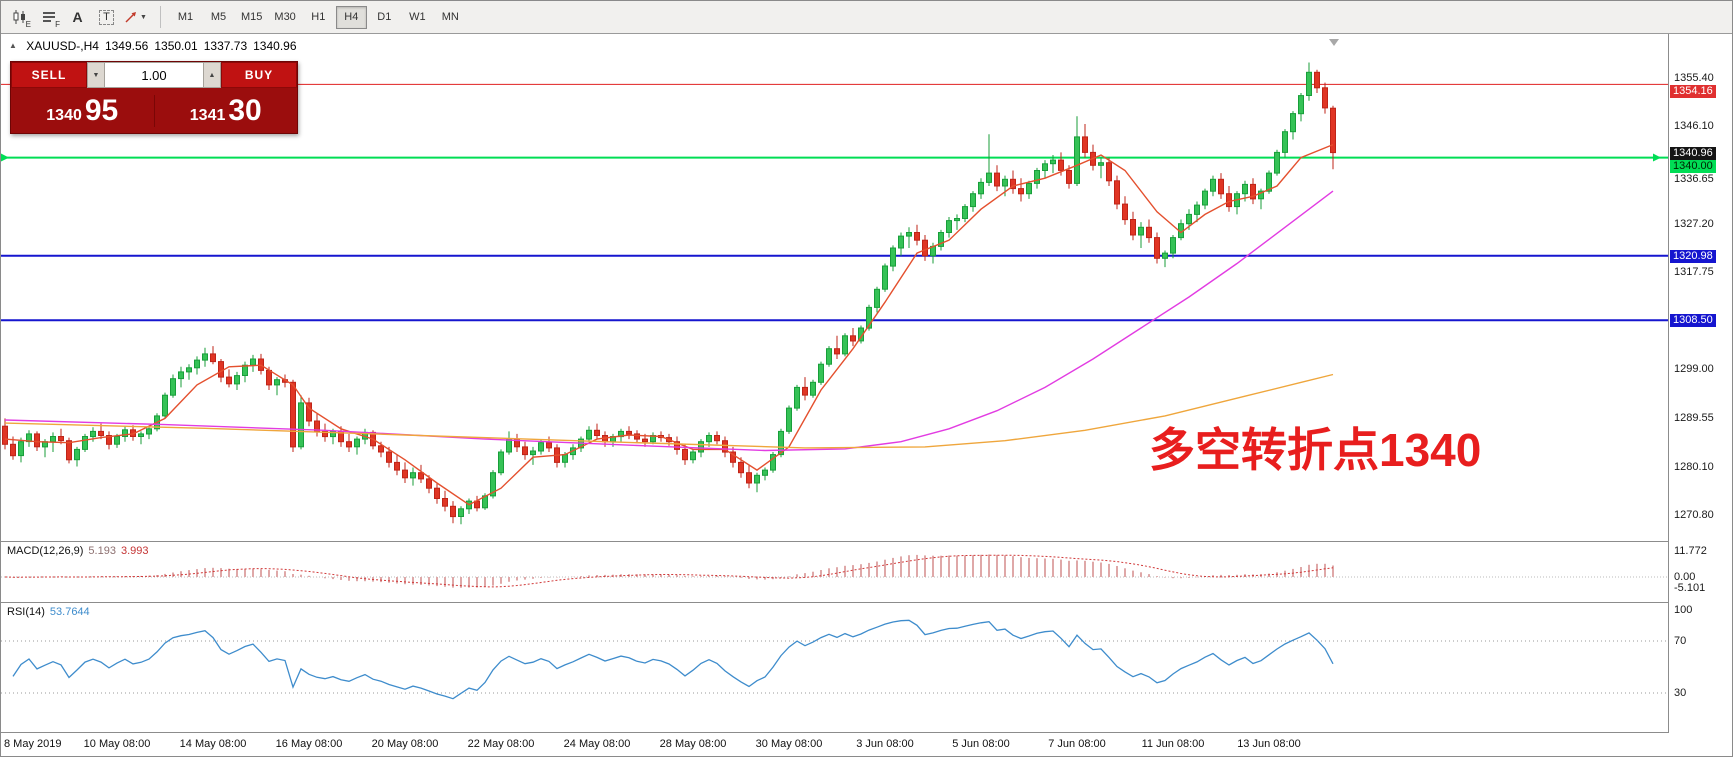 The image size is (1733, 757). I want to click on price-badge-1308.50: 1308.50, so click(1693, 320).